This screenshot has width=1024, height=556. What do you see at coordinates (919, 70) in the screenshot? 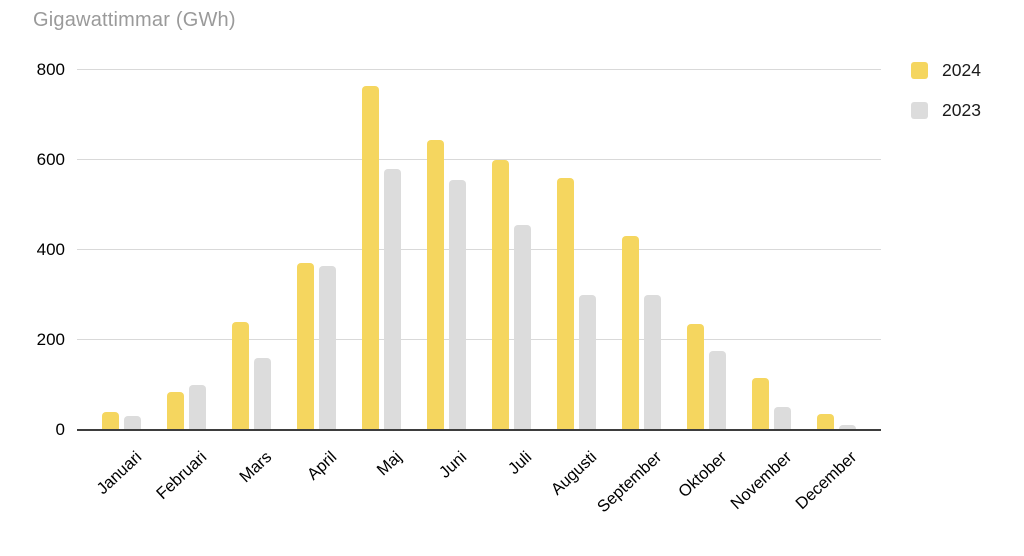
I see `legend-swatch-2024` at bounding box center [919, 70].